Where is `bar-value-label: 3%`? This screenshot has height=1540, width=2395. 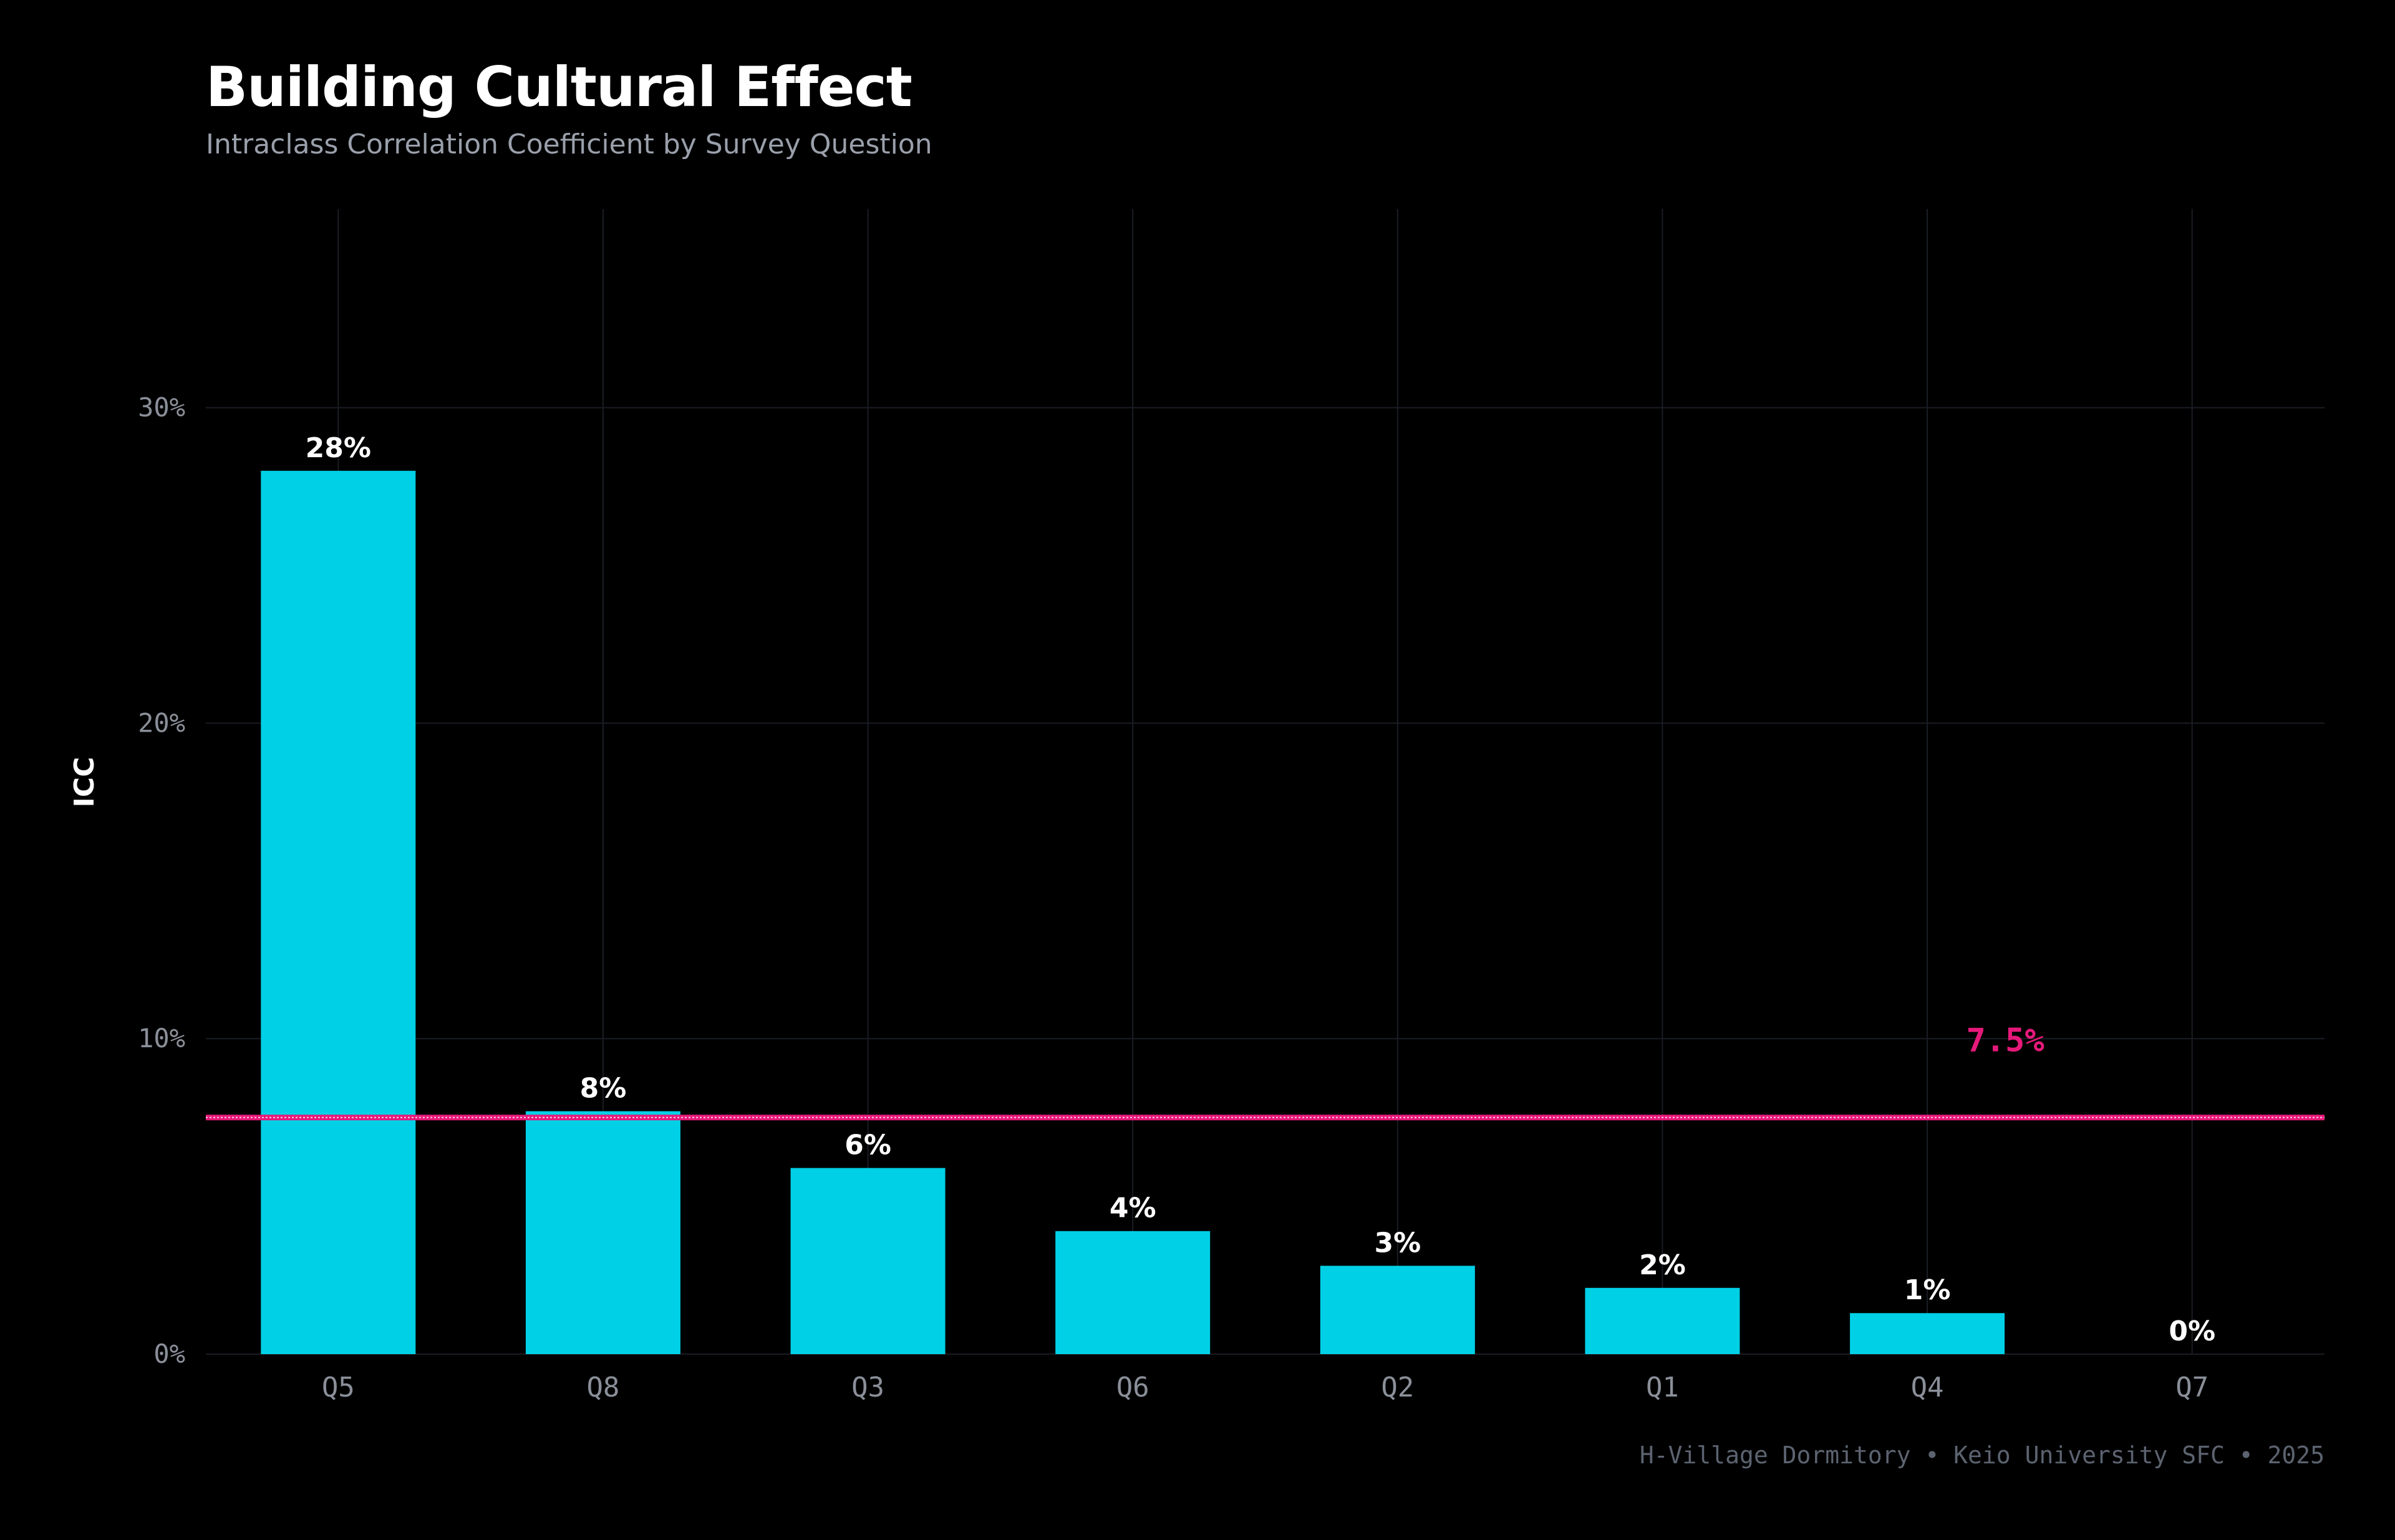
bar-value-label: 3% is located at coordinates (1397, 1243).